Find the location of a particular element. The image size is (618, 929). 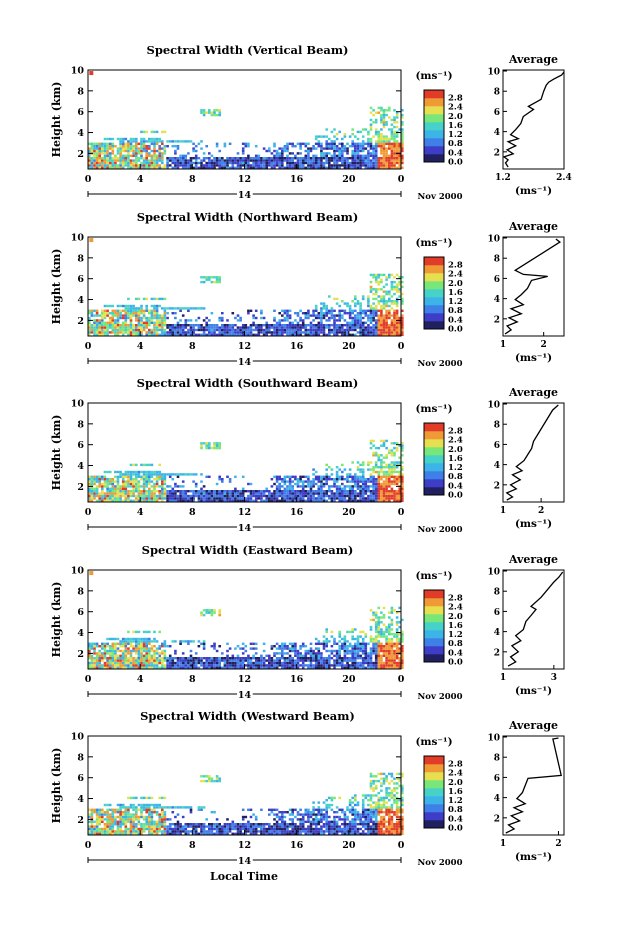

y-tick-label: 6 is located at coordinates (80, 279).